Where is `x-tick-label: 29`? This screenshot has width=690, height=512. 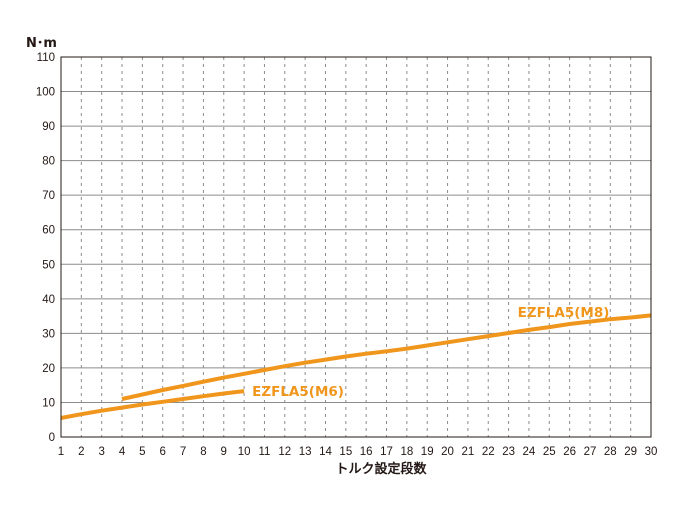
x-tick-label: 29 is located at coordinates (630, 452).